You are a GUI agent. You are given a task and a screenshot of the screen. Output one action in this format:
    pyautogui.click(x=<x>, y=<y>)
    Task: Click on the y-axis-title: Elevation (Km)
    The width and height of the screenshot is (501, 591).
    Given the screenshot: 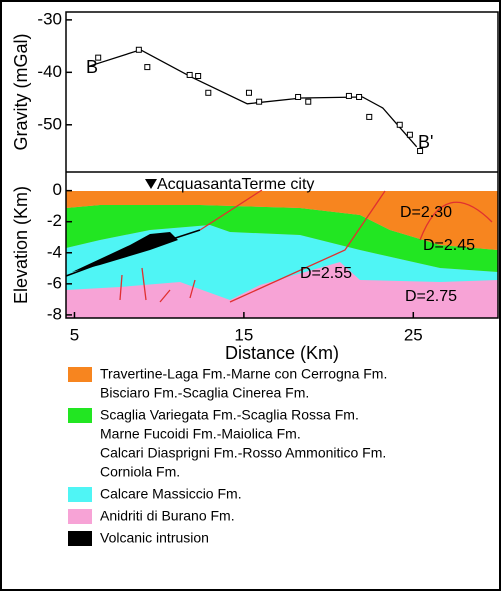 What is the action you would take?
    pyautogui.click(x=21, y=245)
    